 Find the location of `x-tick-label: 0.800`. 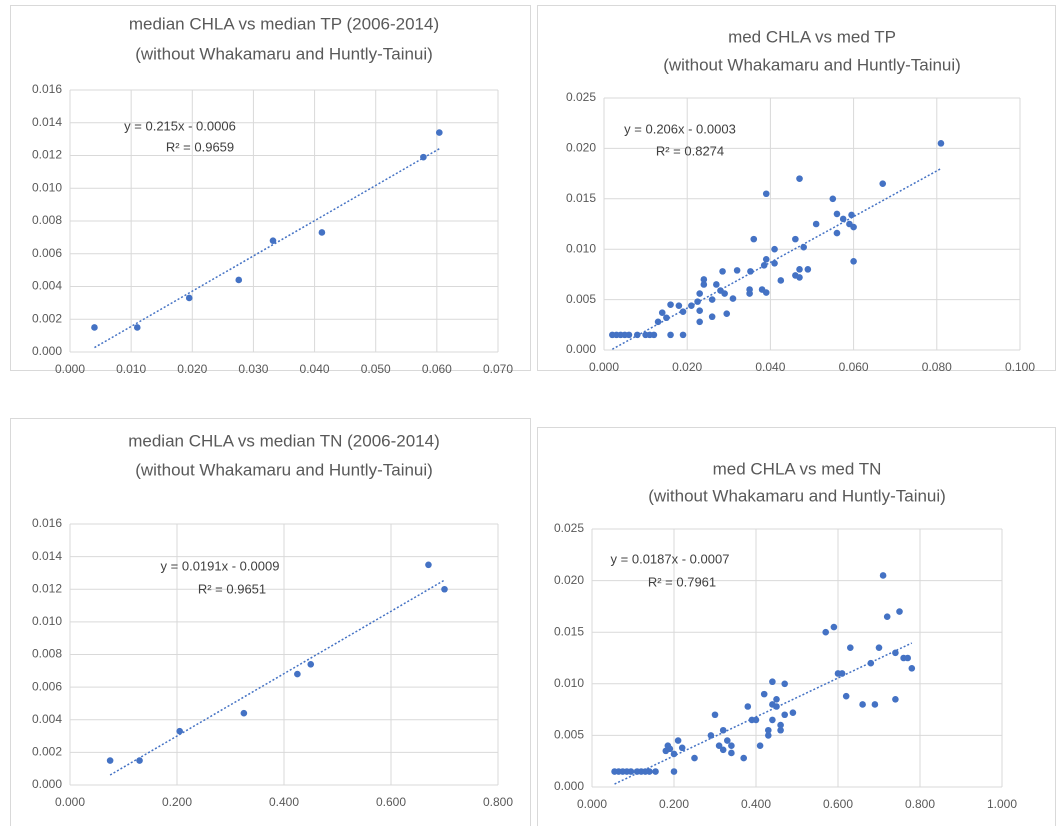

x-tick-label: 0.800 is located at coordinates (920, 804).